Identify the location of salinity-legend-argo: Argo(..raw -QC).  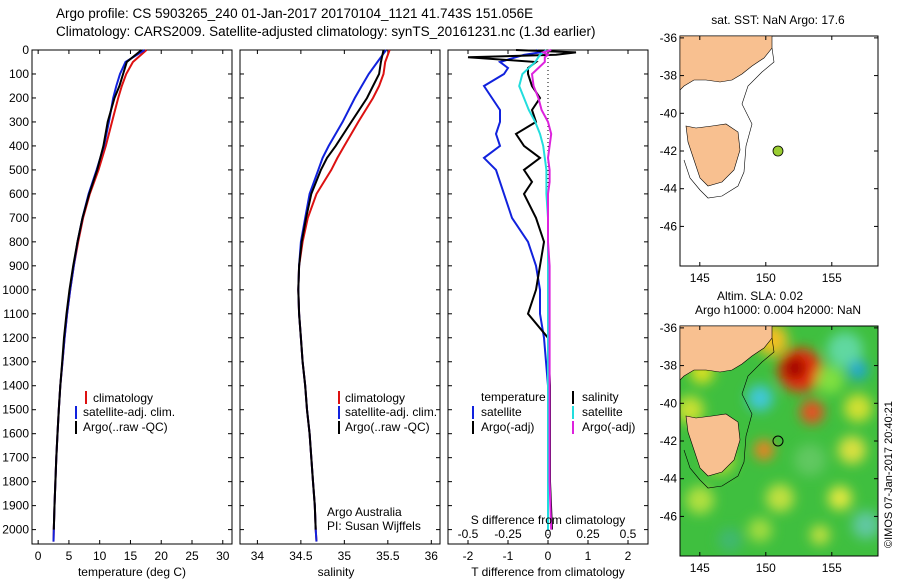
(387, 427).